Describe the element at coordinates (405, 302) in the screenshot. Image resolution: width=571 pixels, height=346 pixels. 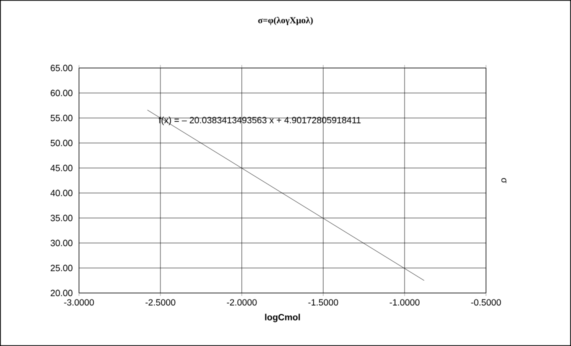
I see `x-tick-label: -1.0000` at that location.